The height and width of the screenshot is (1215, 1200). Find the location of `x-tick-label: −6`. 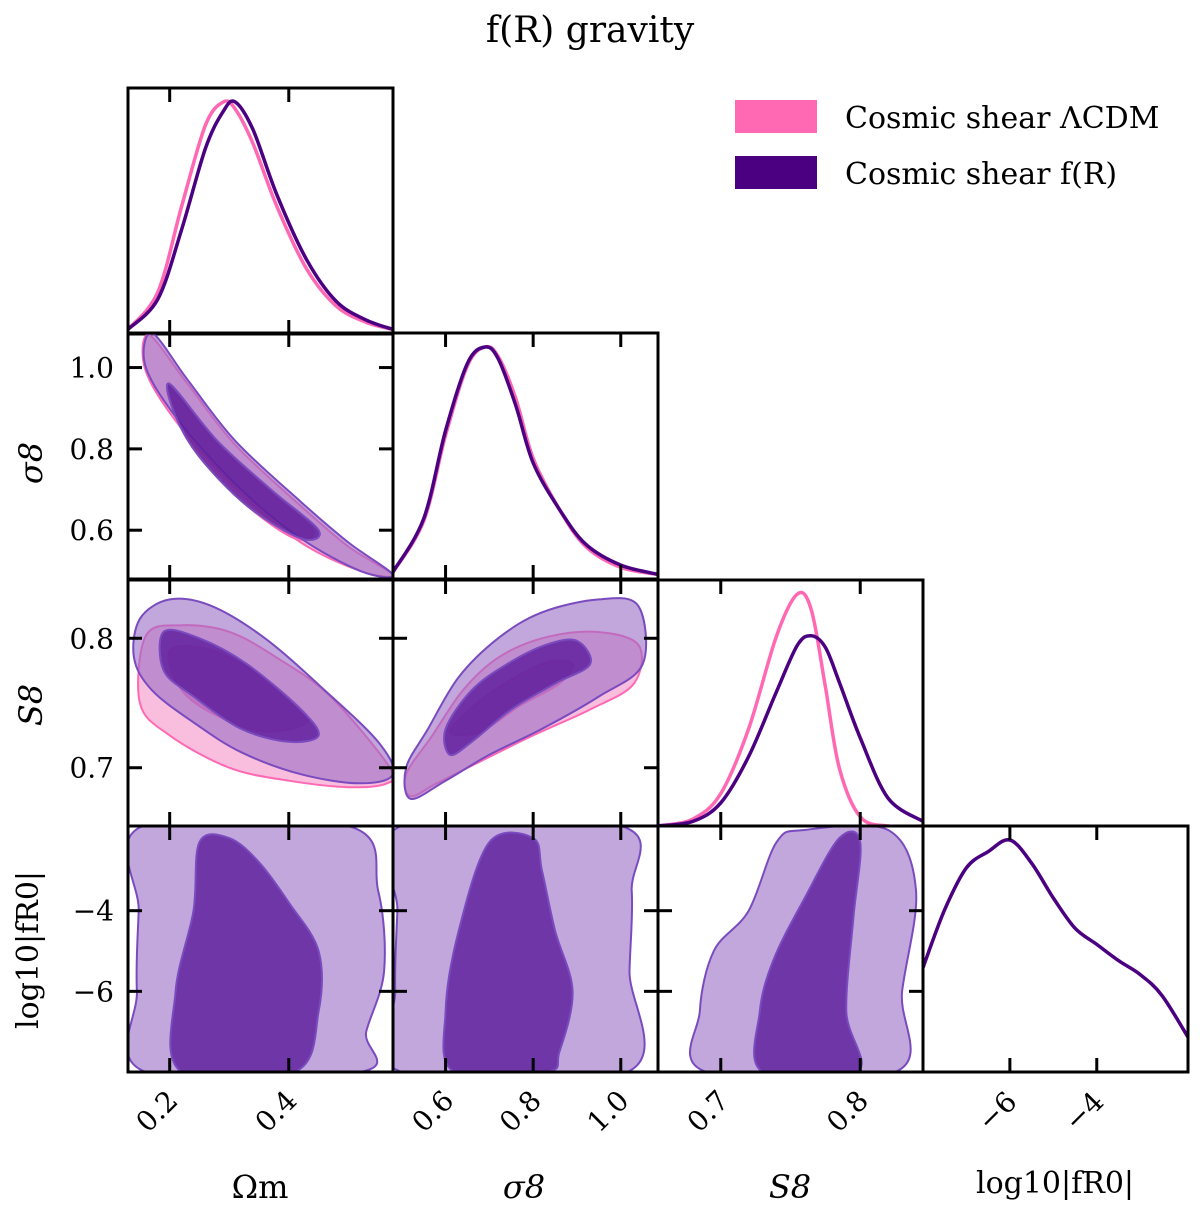

x-tick-label: −6 is located at coordinates (997, 1111).